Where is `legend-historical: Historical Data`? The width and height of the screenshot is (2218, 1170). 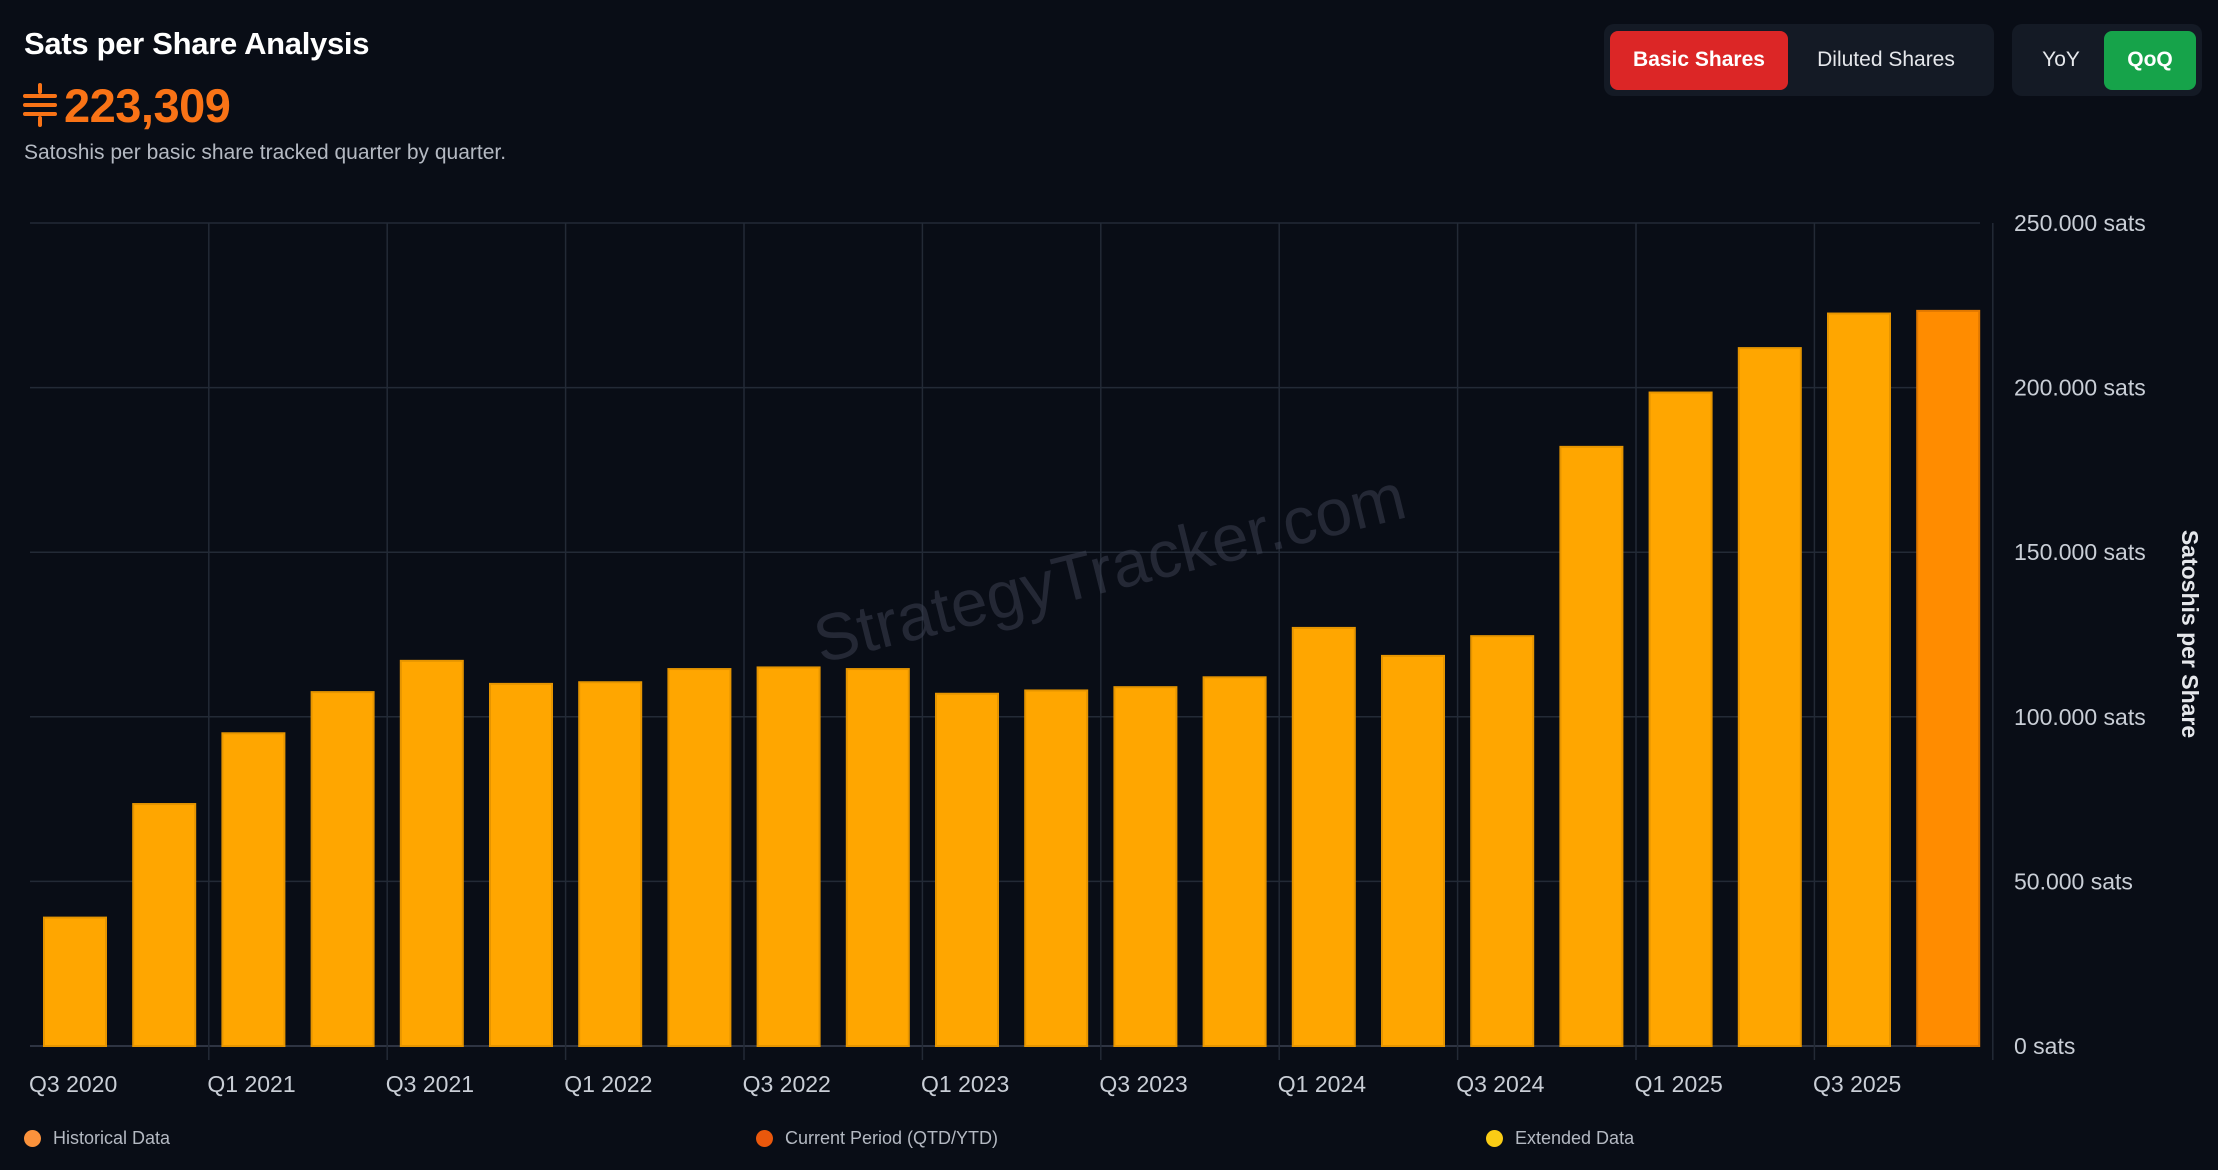 legend-historical: Historical Data is located at coordinates (97, 1138).